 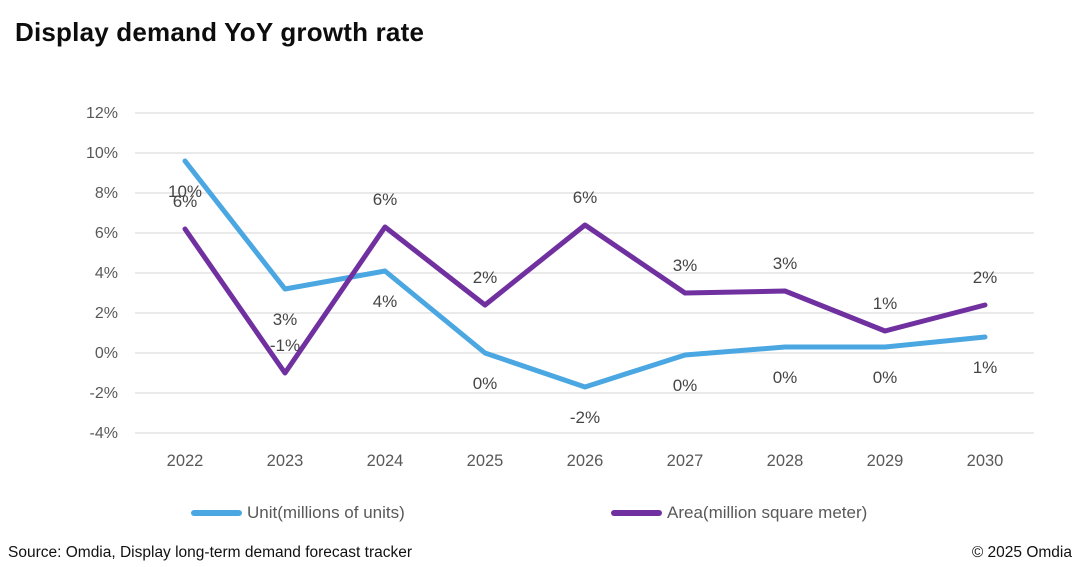 What do you see at coordinates (220, 32) in the screenshot?
I see `page-title: Display demand YoY growth rate` at bounding box center [220, 32].